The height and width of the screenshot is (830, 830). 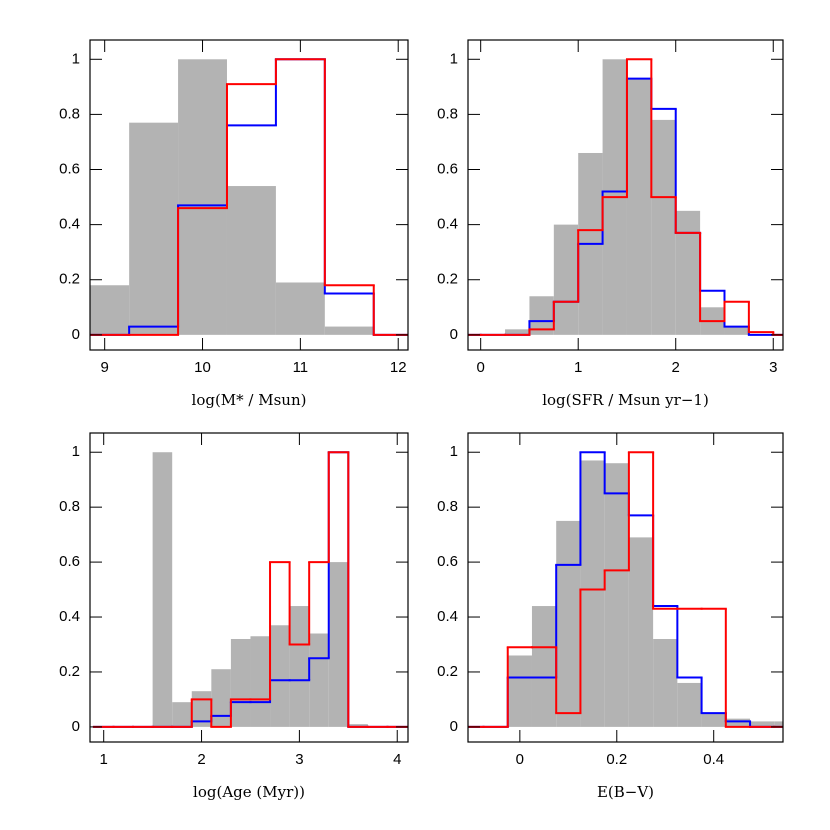 What do you see at coordinates (249, 792) in the screenshot?
I see `x-axis-label: log(Age (Myr))` at bounding box center [249, 792].